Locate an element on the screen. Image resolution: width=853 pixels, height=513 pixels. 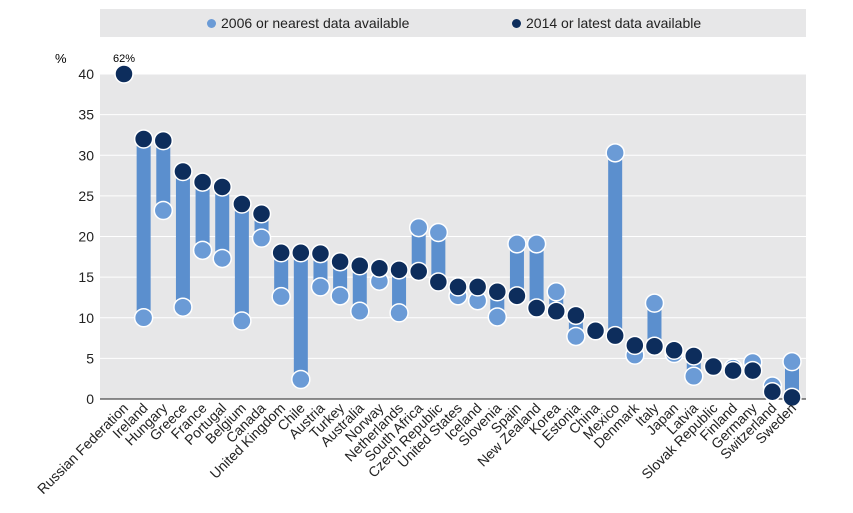
y-axis-unit: % is located at coordinates (61, 58).